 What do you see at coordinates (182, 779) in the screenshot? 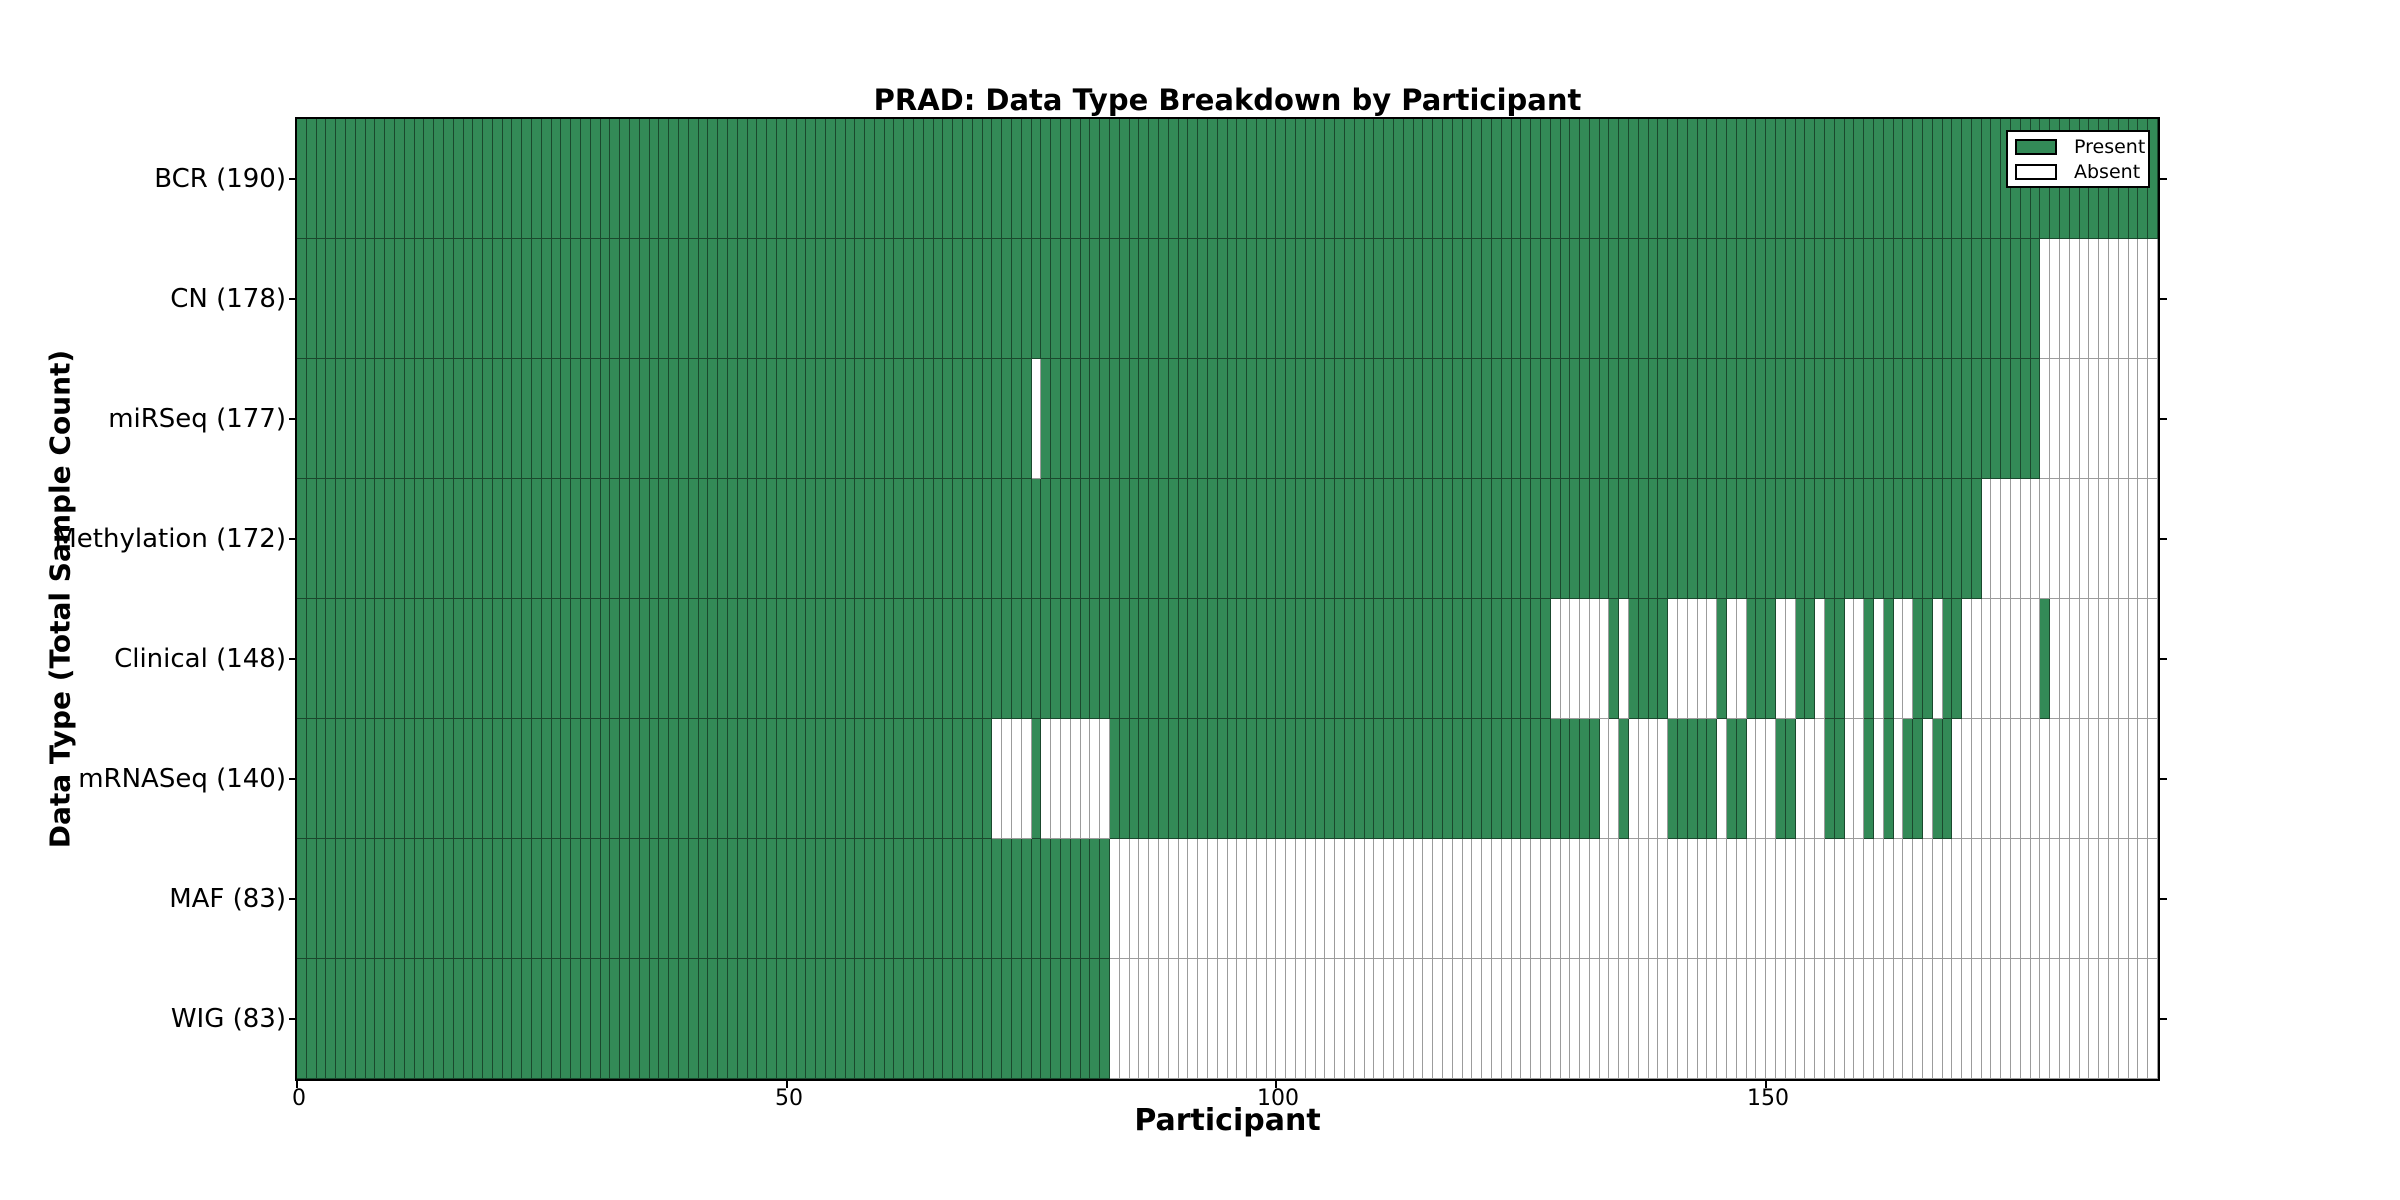
I see `row-label-mRNASeq: mRNASeq (140)` at bounding box center [182, 779].